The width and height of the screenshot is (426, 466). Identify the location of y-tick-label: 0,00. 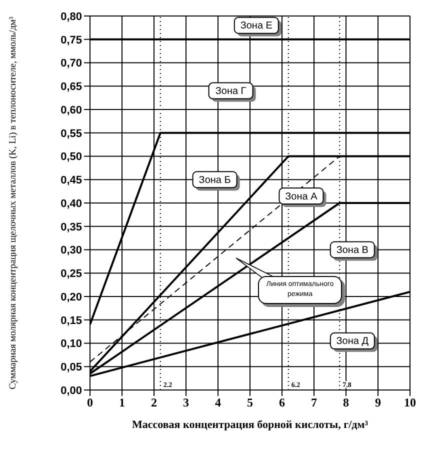
(71, 390).